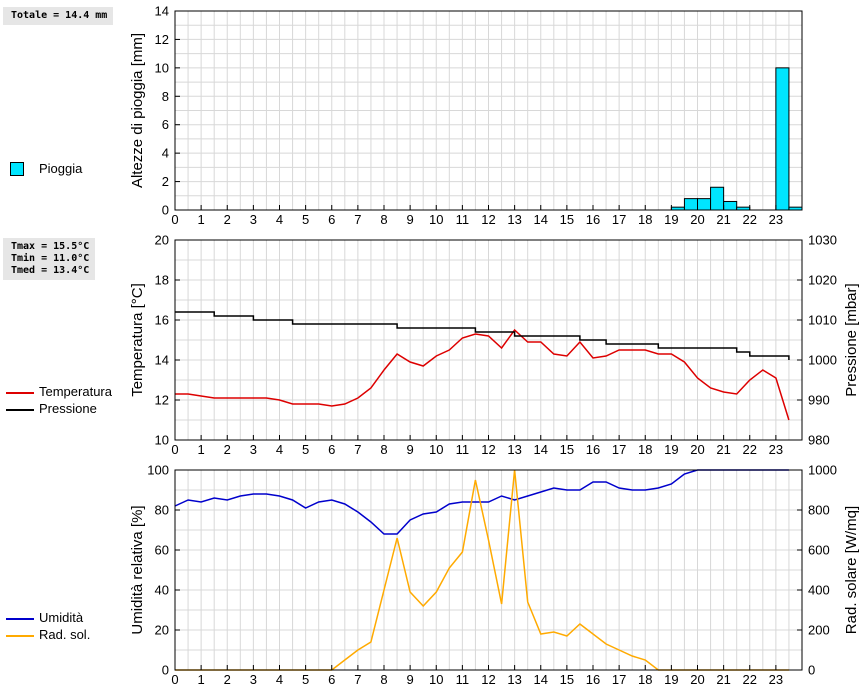  Describe the element at coordinates (819, 440) in the screenshot. I see `y-right-tick-label: 980` at that location.